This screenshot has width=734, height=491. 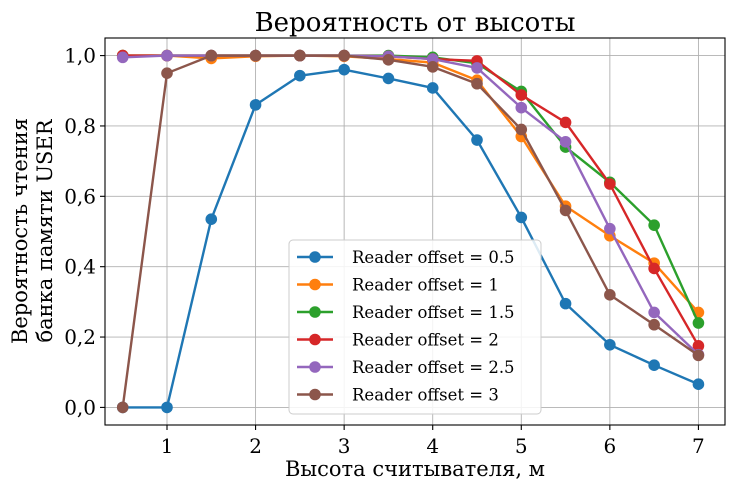 I want to click on legend-item: Reader offset = 1.5, so click(x=406, y=312).